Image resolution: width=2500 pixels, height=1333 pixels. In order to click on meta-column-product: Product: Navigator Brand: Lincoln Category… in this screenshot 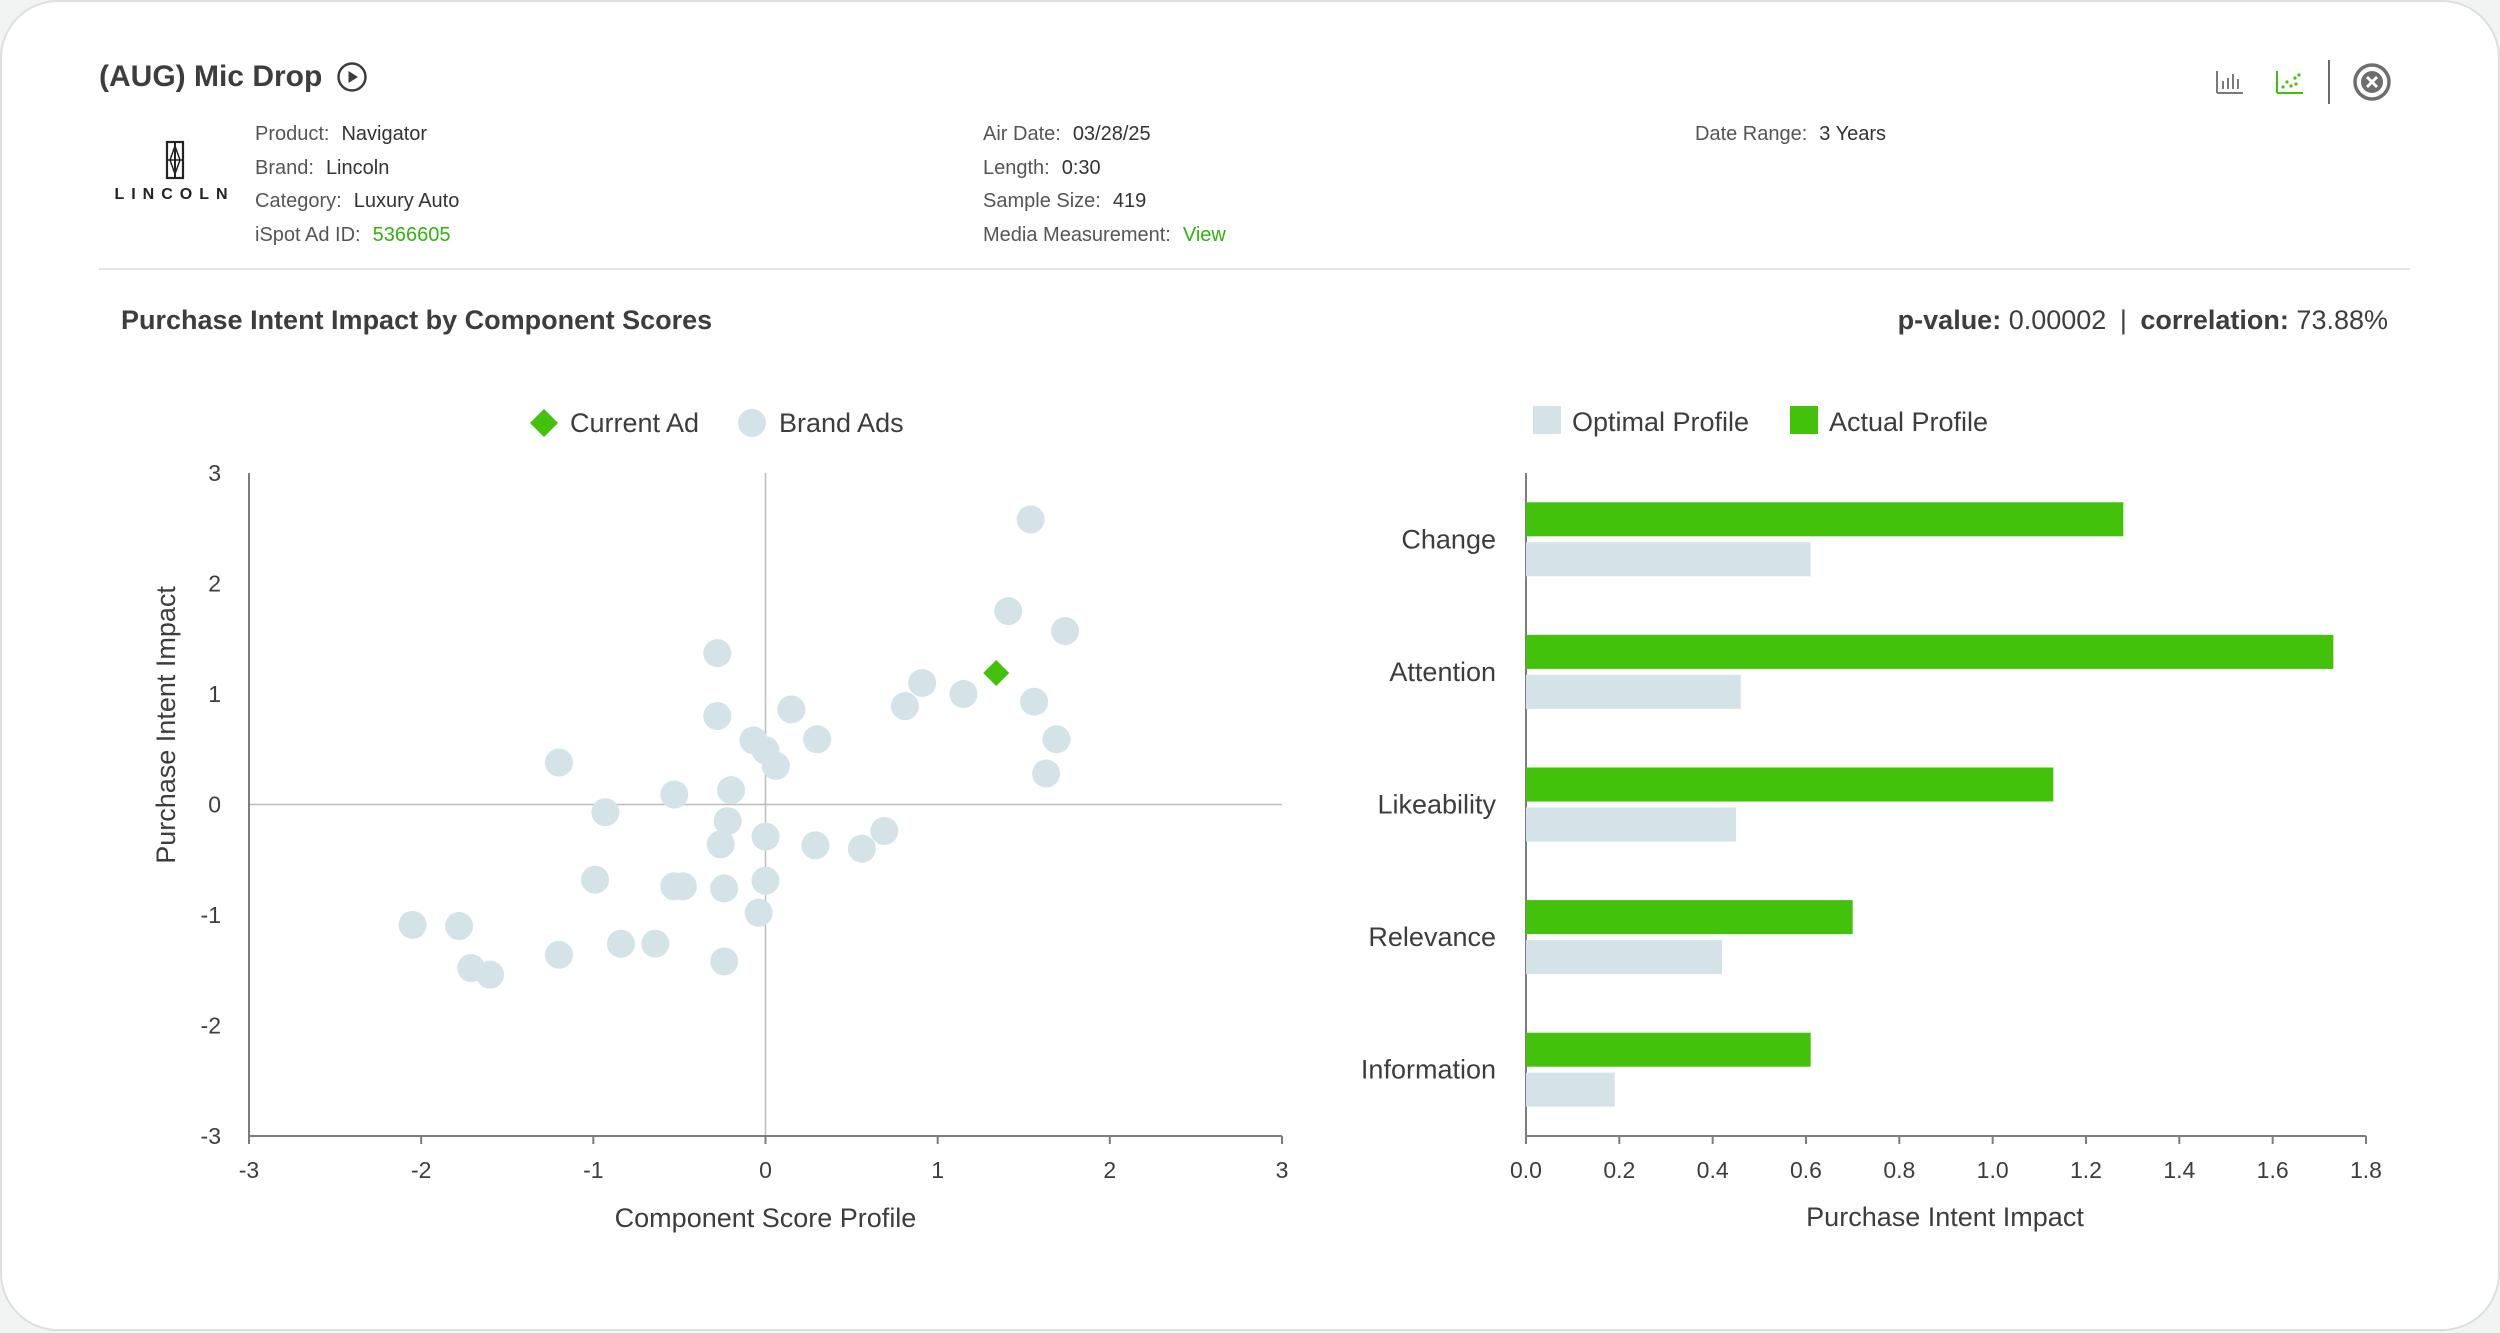, I will do `click(357, 185)`.